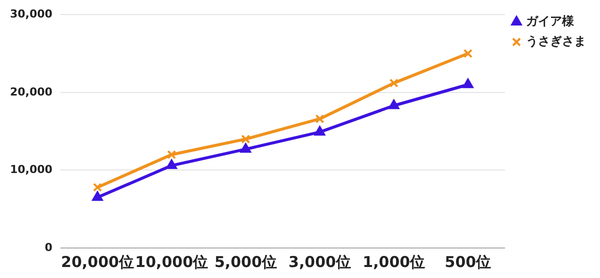 Image resolution: width=600 pixels, height=278 pixels. What do you see at coordinates (31, 13) in the screenshot?
I see `y-tick-label: 30,000` at bounding box center [31, 13].